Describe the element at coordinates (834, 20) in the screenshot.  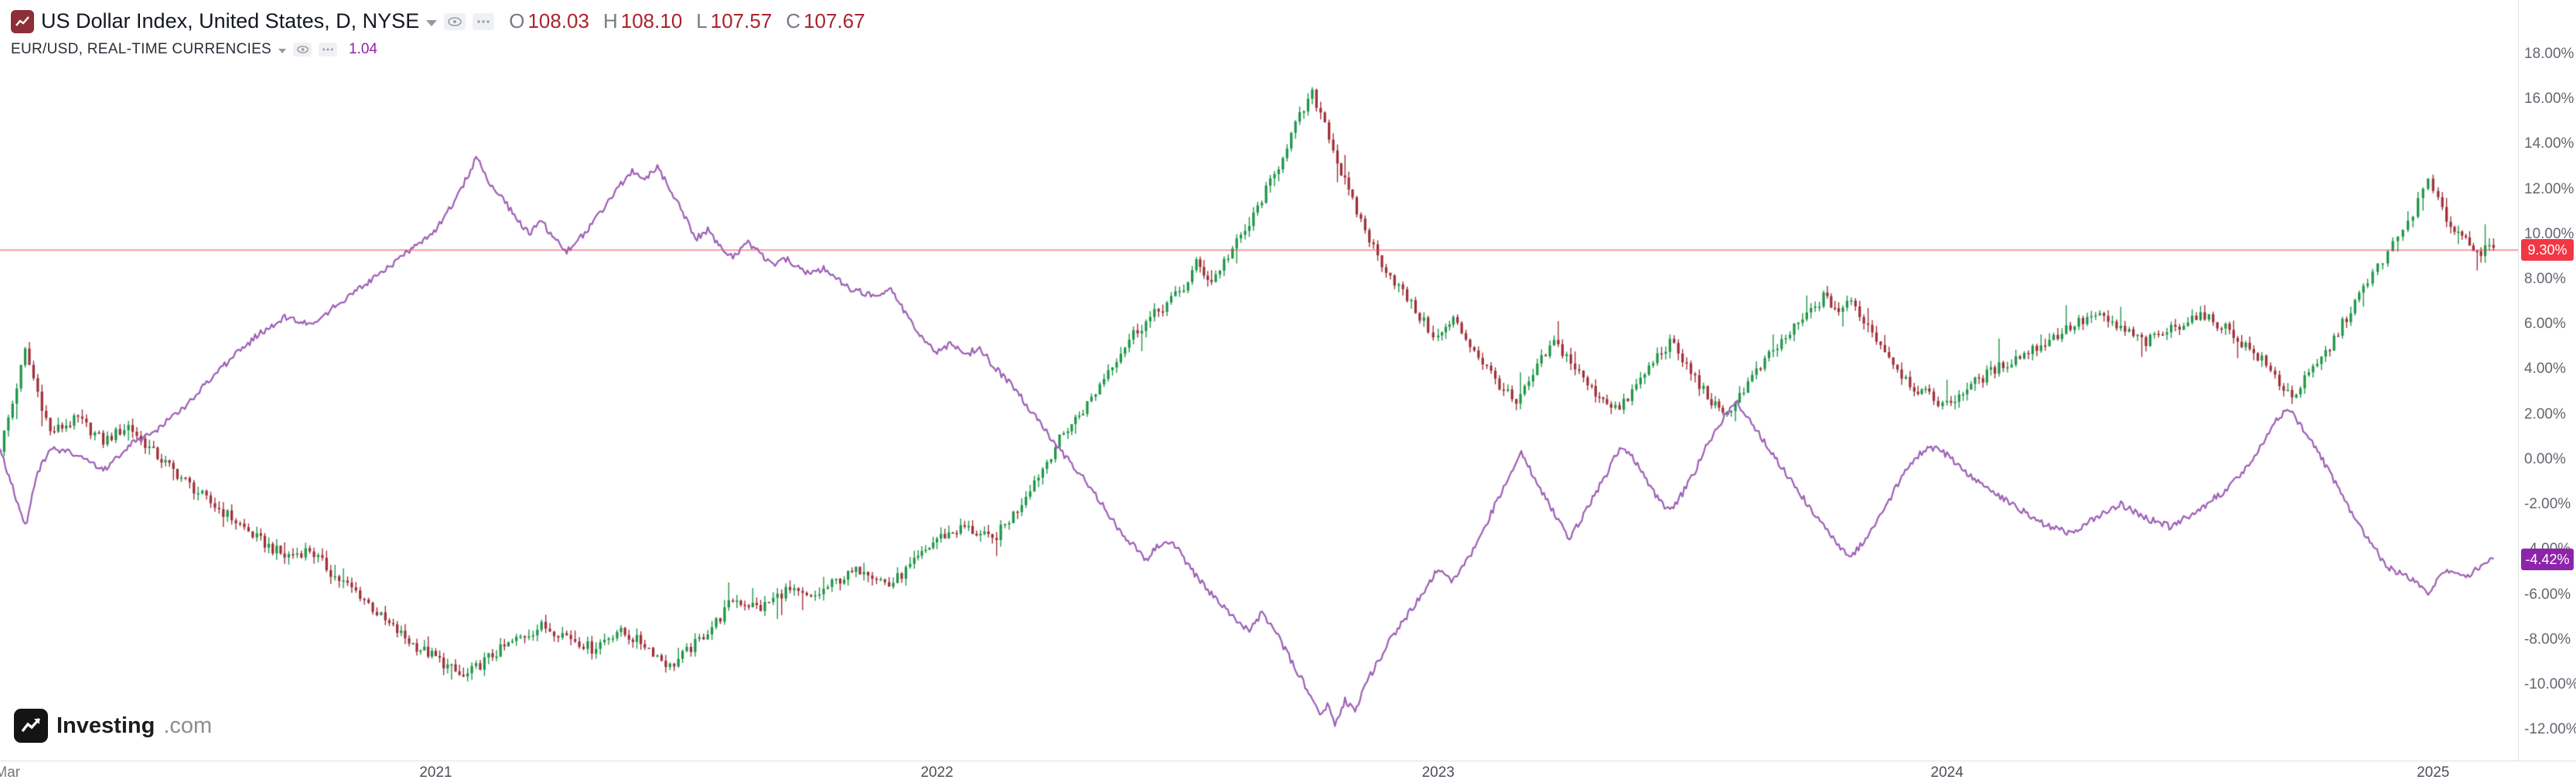
I see `close-value: 107.67` at that location.